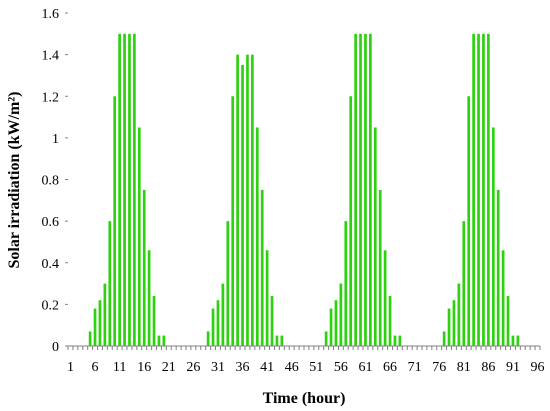 The height and width of the screenshot is (411, 550). I want to click on x-tick-label: 26, so click(193, 367).